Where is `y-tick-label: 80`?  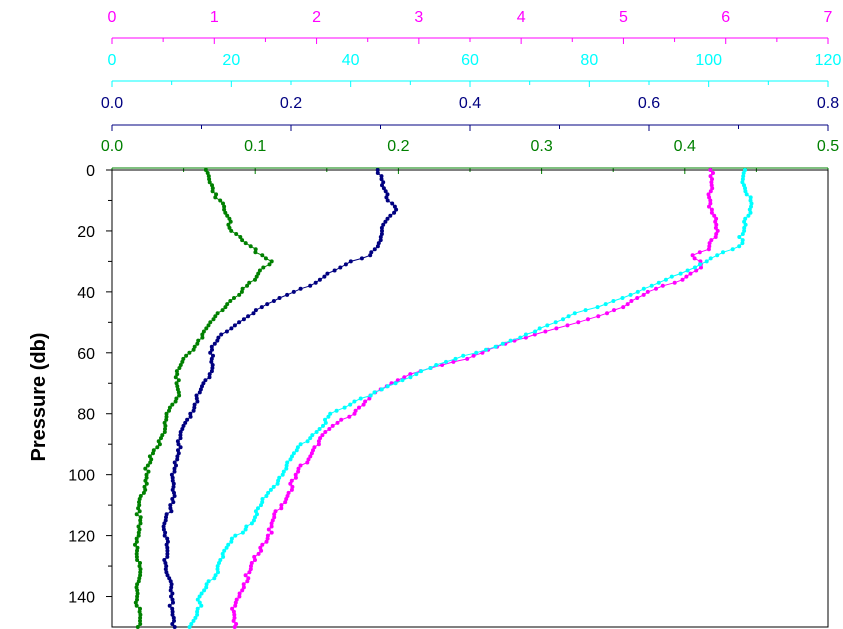 y-tick-label: 80 is located at coordinates (86, 415).